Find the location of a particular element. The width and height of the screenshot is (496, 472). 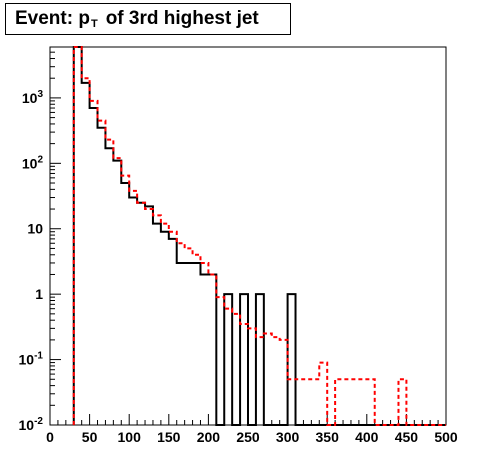

chart-title-subscript: T is located at coordinates (94, 24).